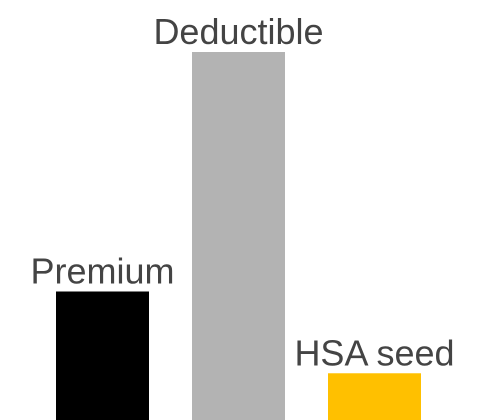  I want to click on bar-label-premium: Premium, so click(102, 270).